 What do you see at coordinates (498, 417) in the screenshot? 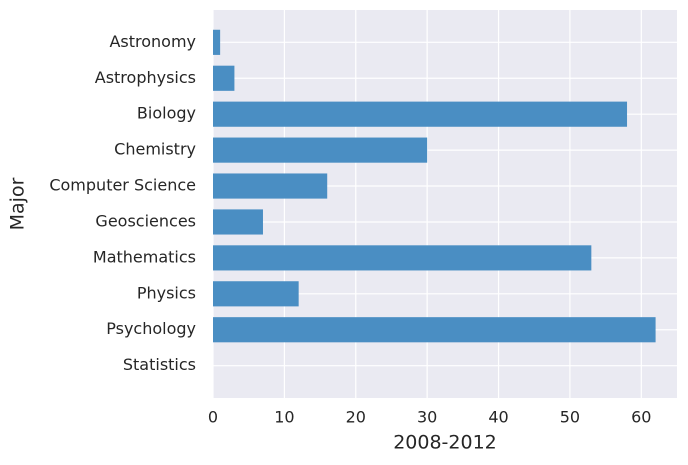
I see `x-tick-label: 40` at bounding box center [498, 417].